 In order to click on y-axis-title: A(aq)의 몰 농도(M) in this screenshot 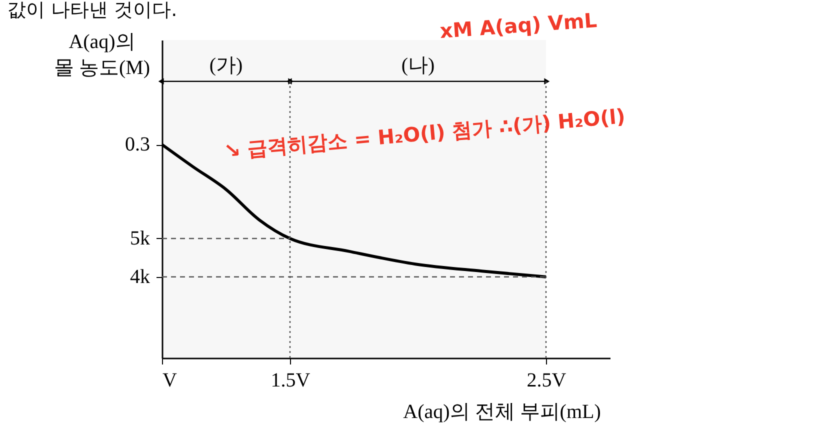, I will do `click(102, 55)`.